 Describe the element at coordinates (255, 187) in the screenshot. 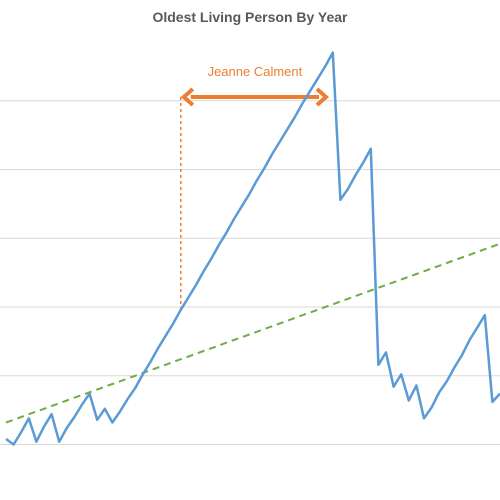

I see `annotation-layer: Jeanne Calment` at that location.